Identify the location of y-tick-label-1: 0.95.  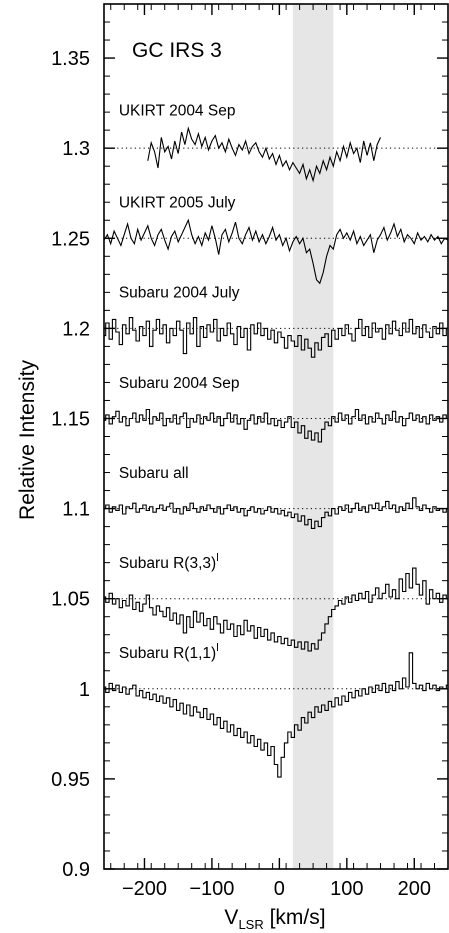
(70, 780).